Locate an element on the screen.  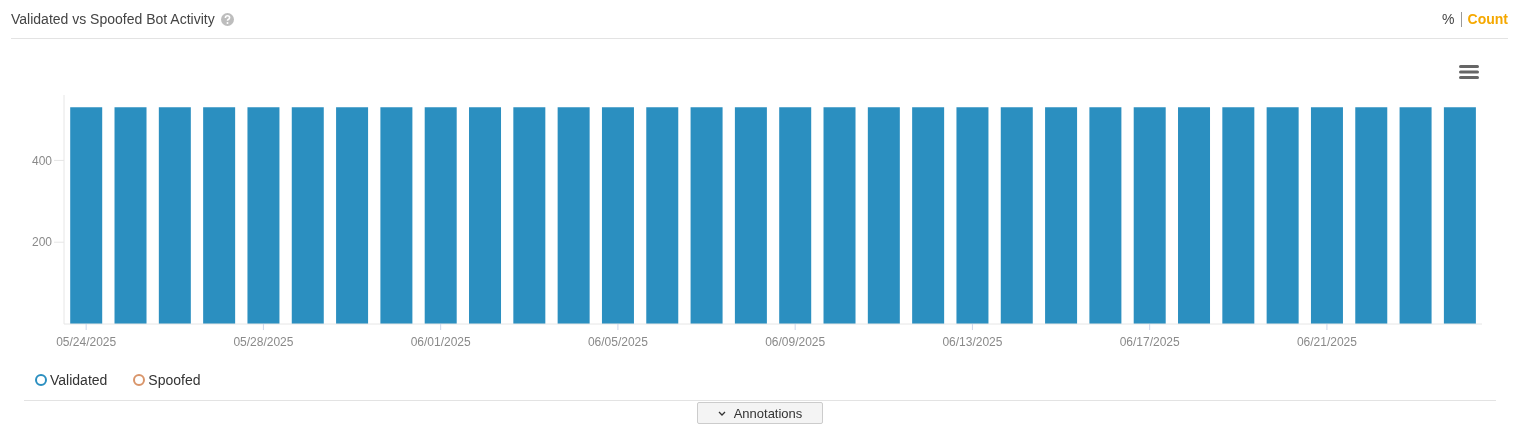
y-tick-label: 200 is located at coordinates (42, 242).